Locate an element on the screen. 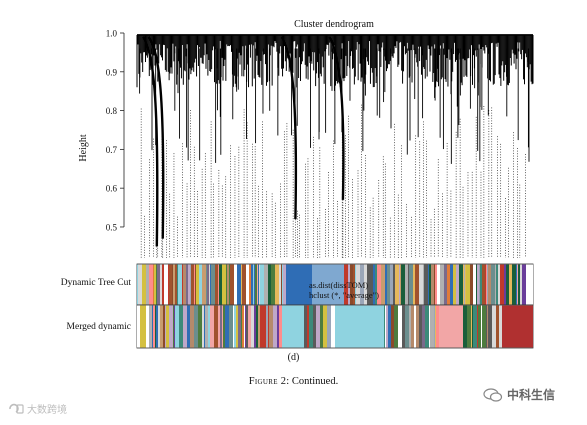 Image resolution: width=587 pixels, height=425 pixels. watermark-left: 大数跨境 is located at coordinates (37, 408).